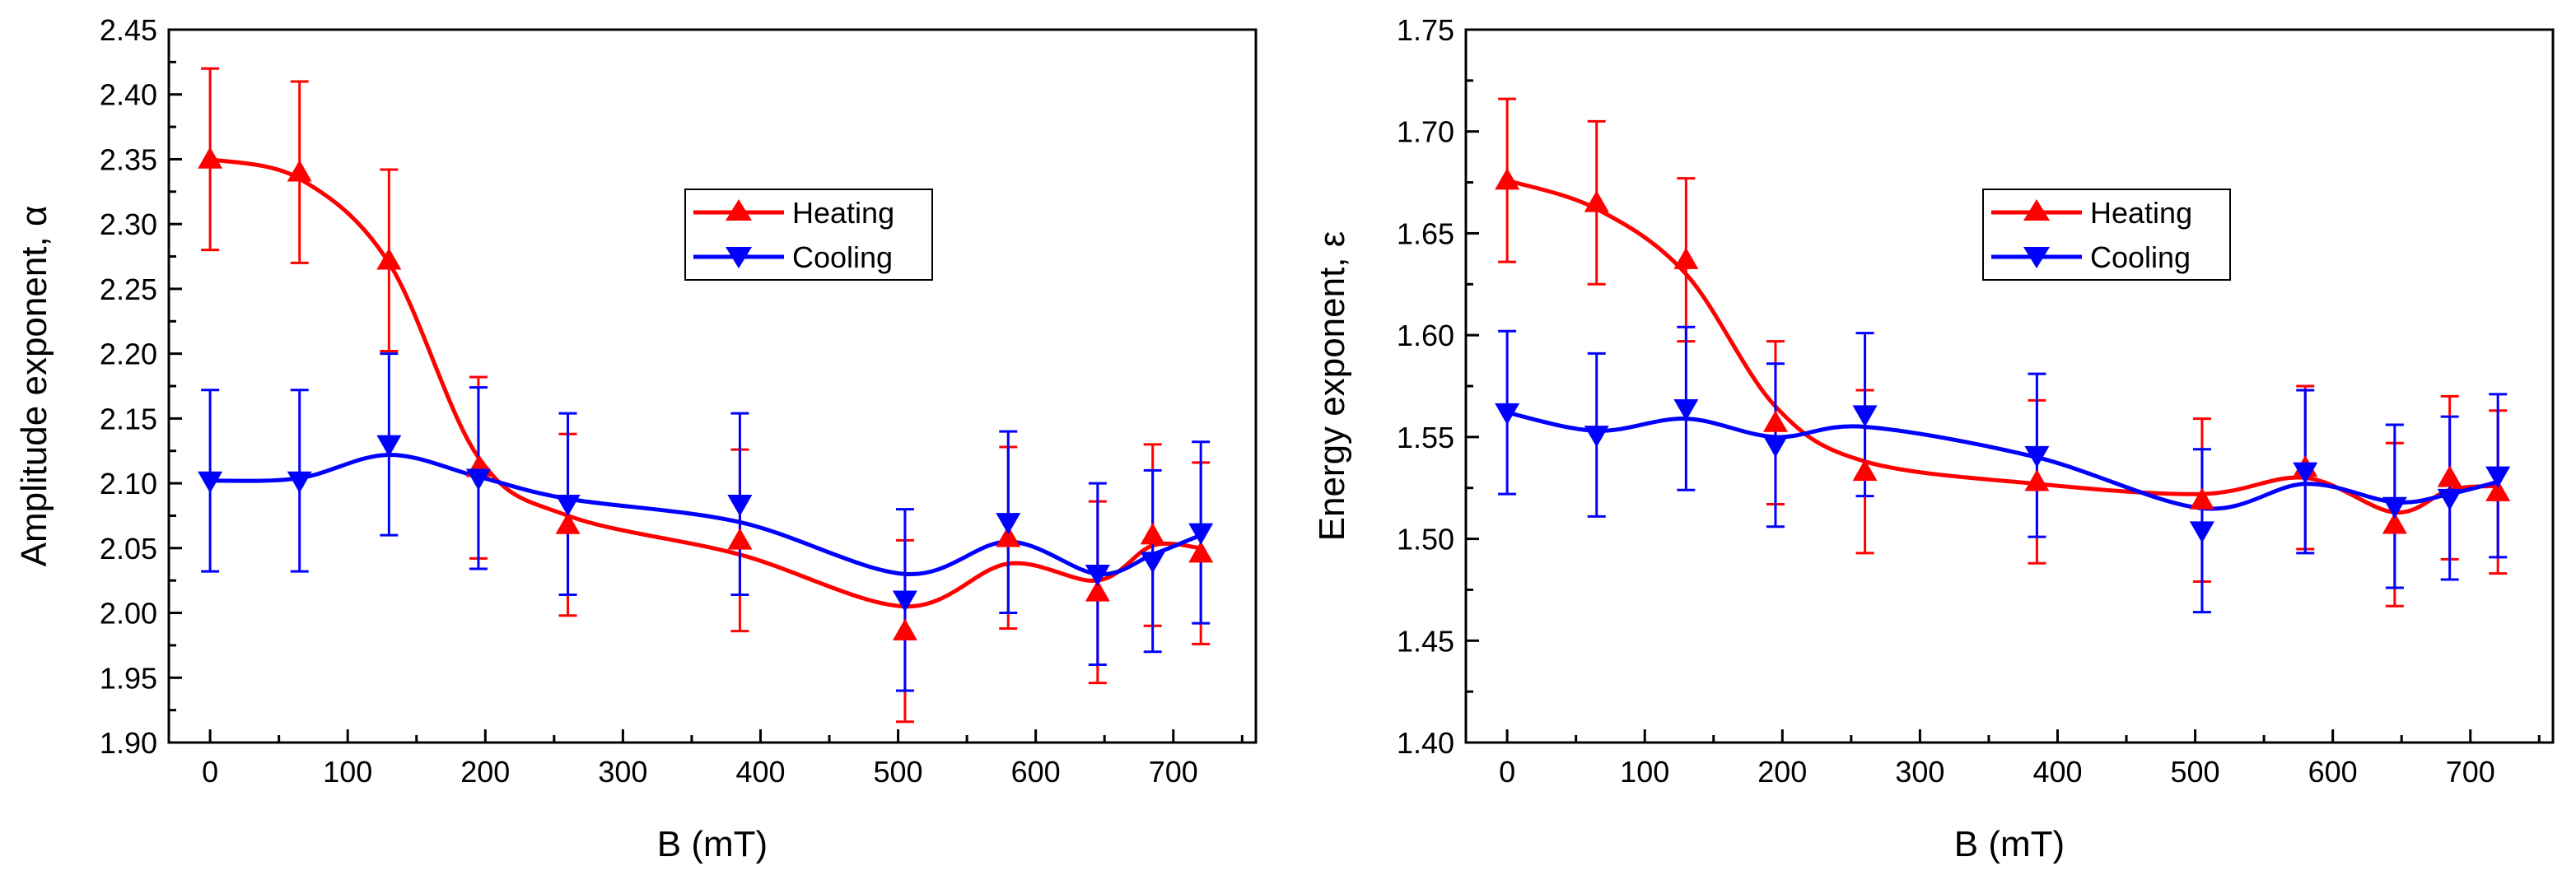  Describe the element at coordinates (1425, 336) in the screenshot. I see `y-tick-label: 1.60` at that location.